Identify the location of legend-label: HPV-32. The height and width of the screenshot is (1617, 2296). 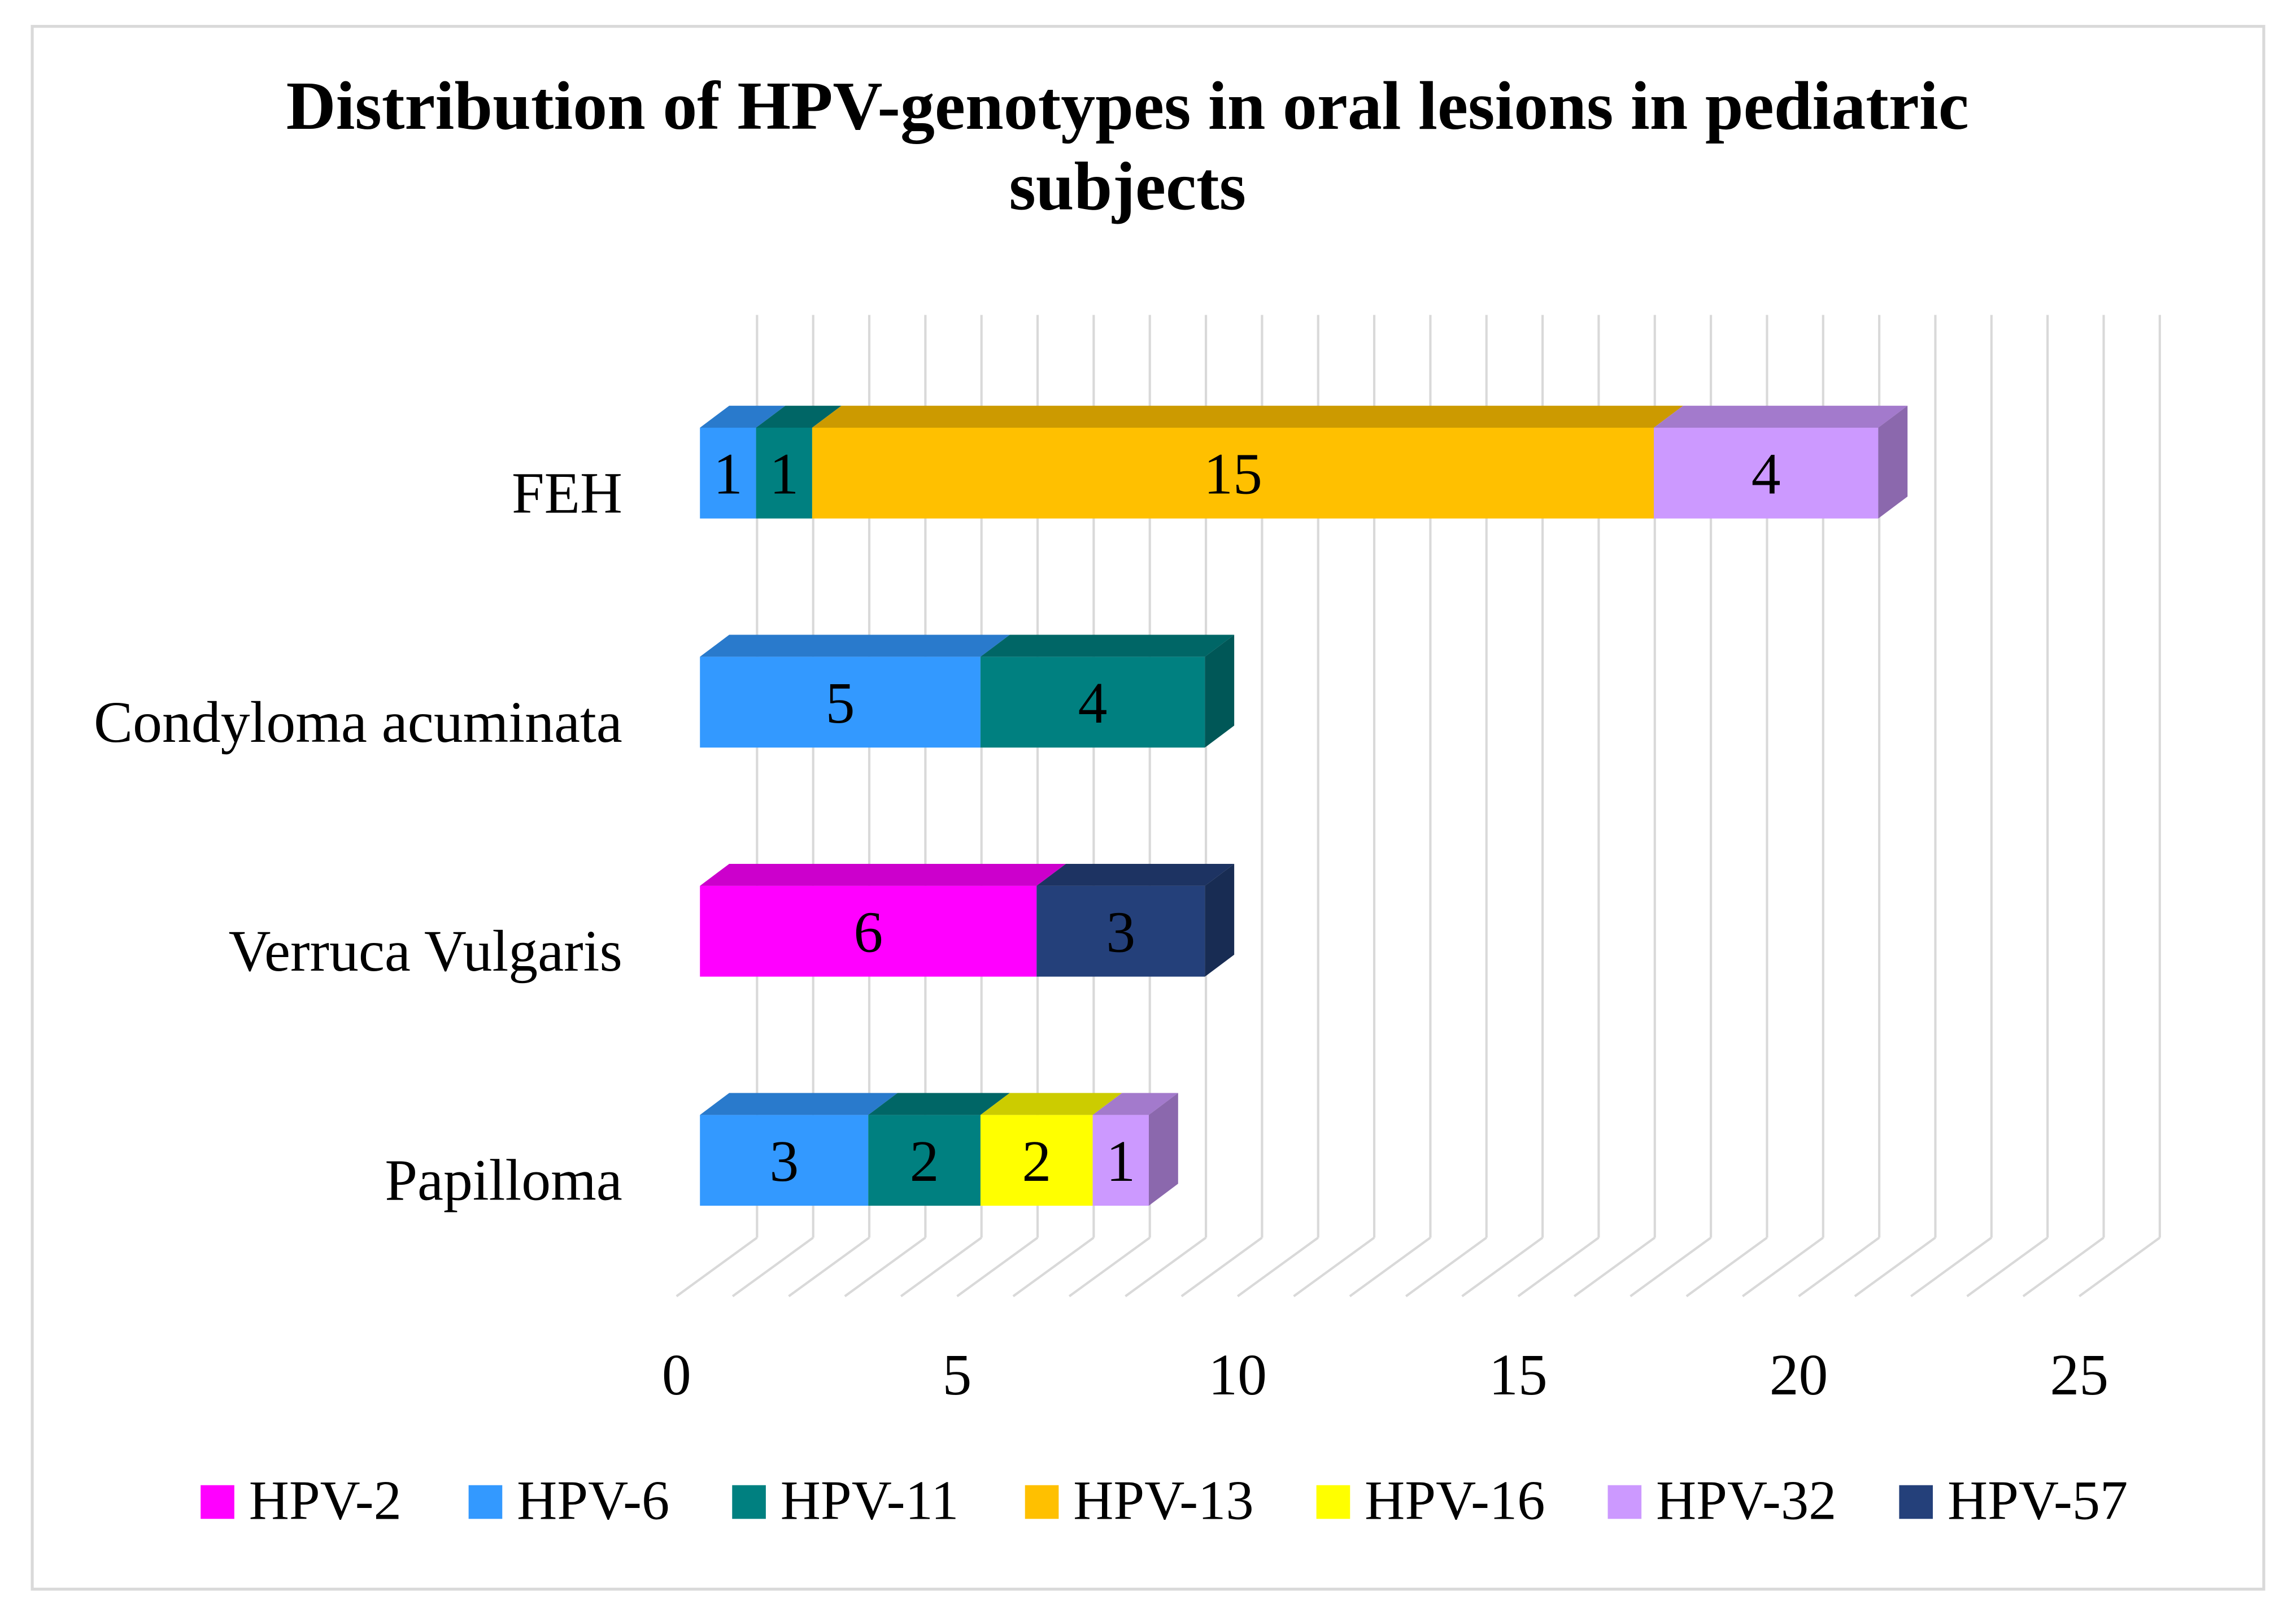
(1746, 1501).